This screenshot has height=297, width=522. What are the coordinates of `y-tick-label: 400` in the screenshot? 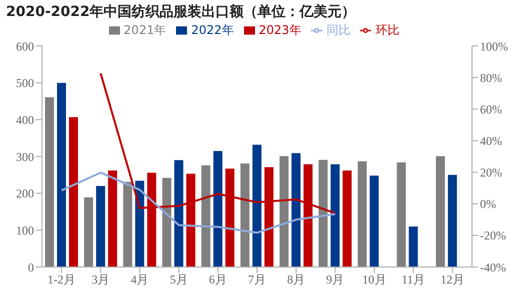 It's located at (25, 119).